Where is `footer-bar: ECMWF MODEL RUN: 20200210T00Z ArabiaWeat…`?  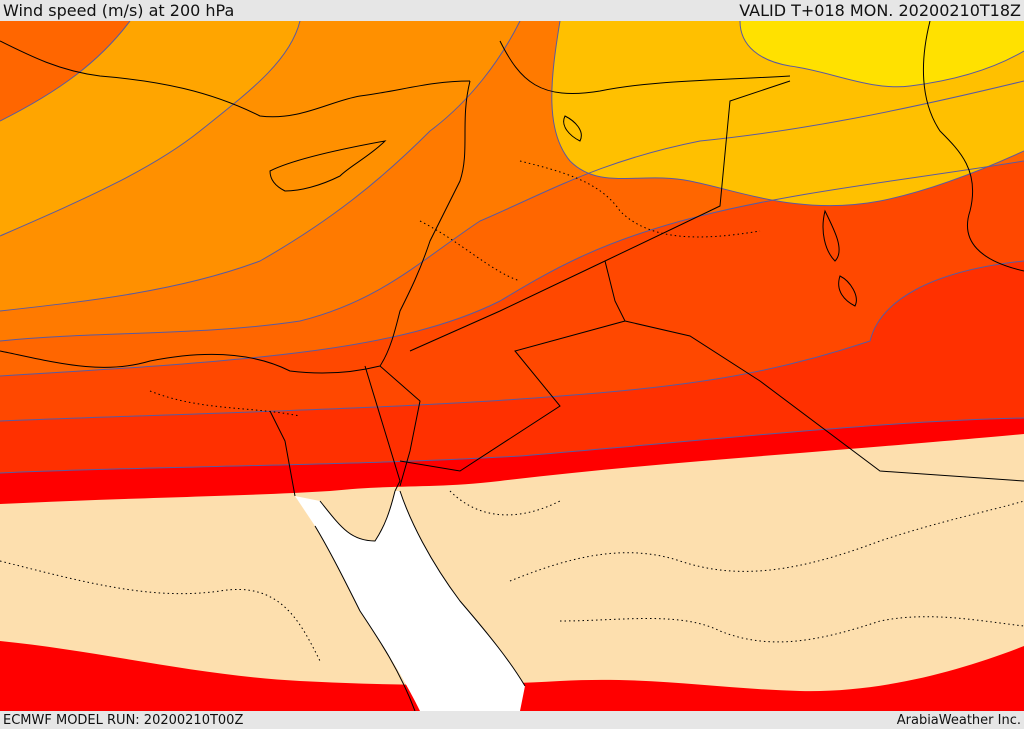
footer-bar: ECMWF MODEL RUN: 20200210T00Z ArabiaWeat… is located at coordinates (512, 720).